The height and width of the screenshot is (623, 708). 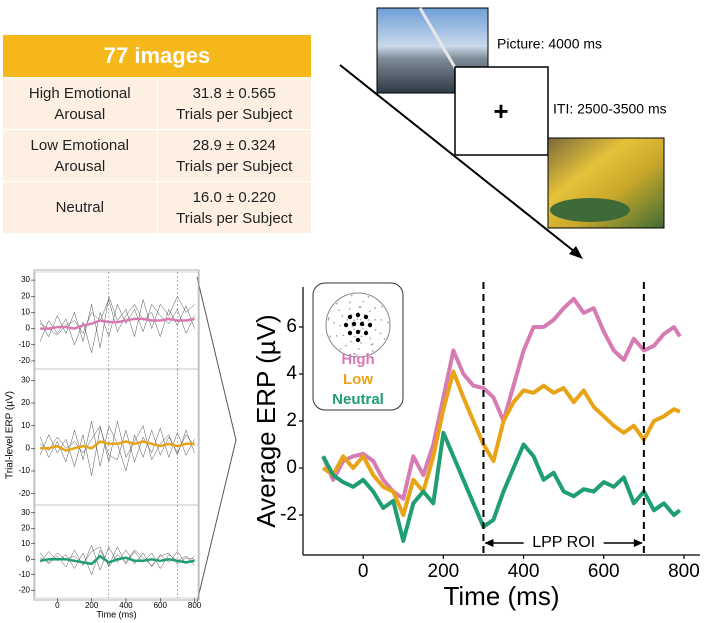 What do you see at coordinates (79, 93) in the screenshot?
I see `cell-line: High Emotional` at bounding box center [79, 93].